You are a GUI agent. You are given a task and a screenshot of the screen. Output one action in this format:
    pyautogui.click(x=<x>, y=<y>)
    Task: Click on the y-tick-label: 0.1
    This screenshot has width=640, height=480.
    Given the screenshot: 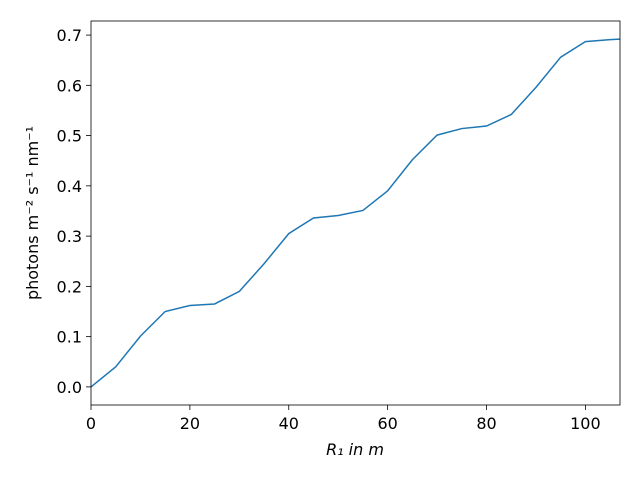 What is the action you would take?
    pyautogui.click(x=69, y=337)
    